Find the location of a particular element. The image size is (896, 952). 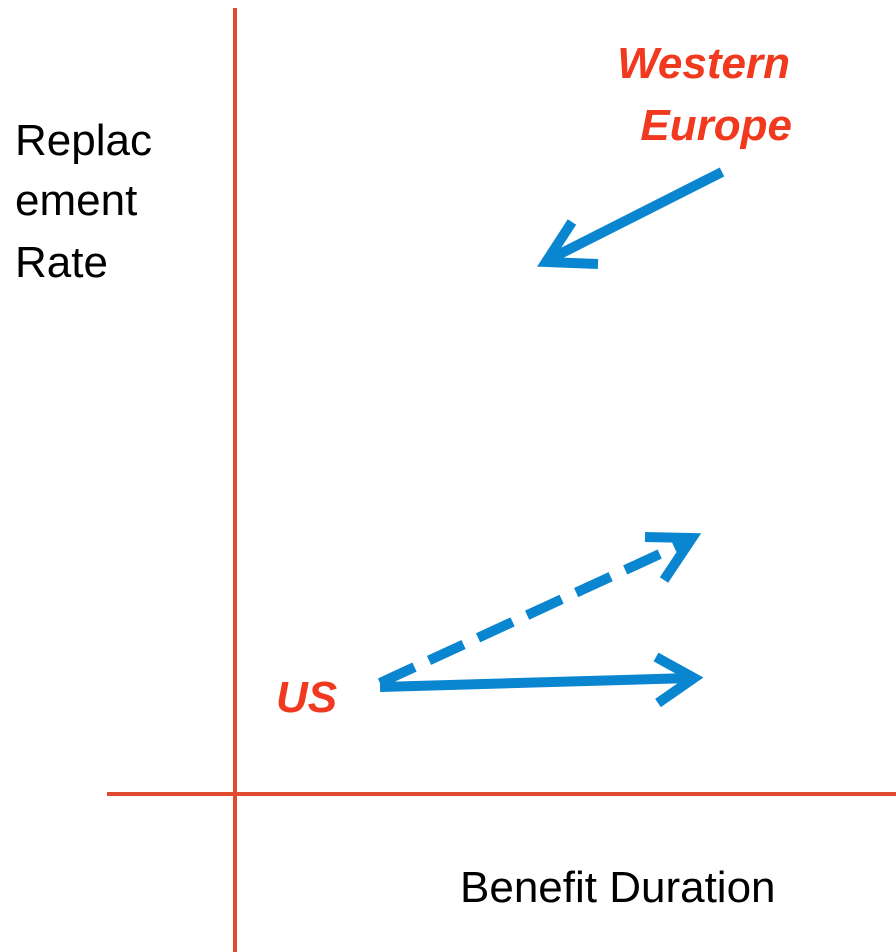

region-label: Western is located at coordinates (703, 63).